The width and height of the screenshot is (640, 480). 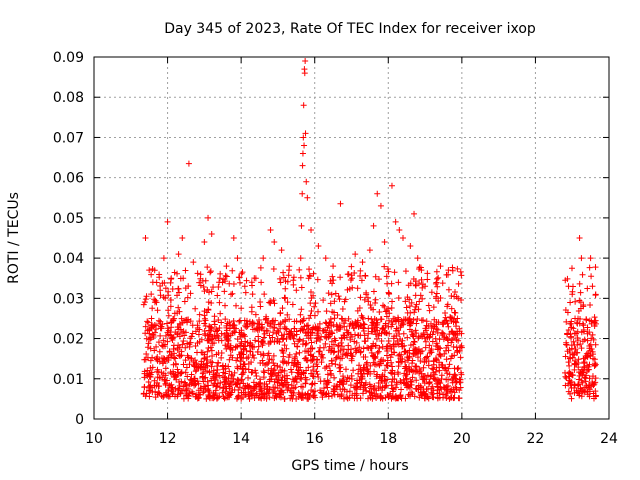 What do you see at coordinates (168, 439) in the screenshot?
I see `x-tick-label: 12` at bounding box center [168, 439].